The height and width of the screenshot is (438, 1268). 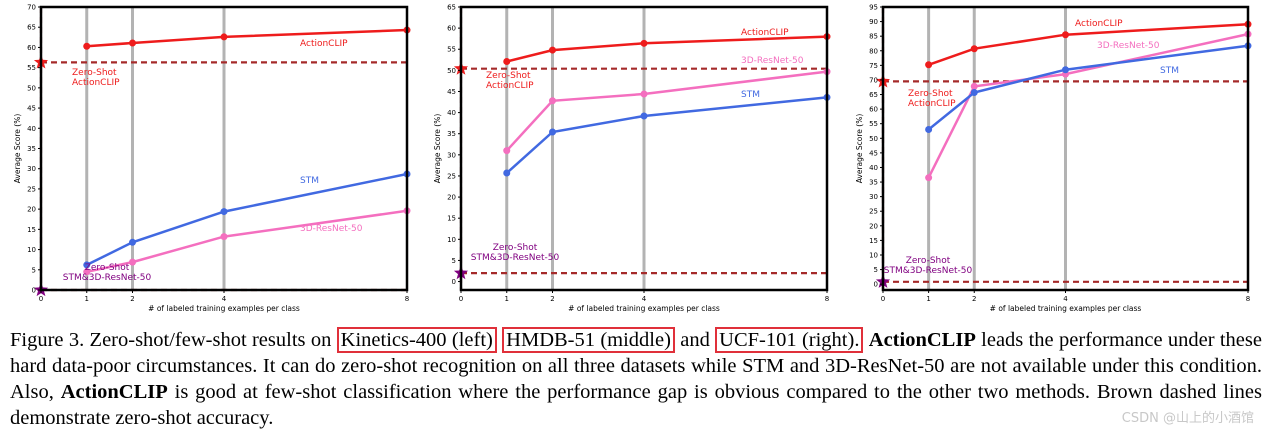 I want to click on y-tick-label: 75, so click(x=873, y=66).